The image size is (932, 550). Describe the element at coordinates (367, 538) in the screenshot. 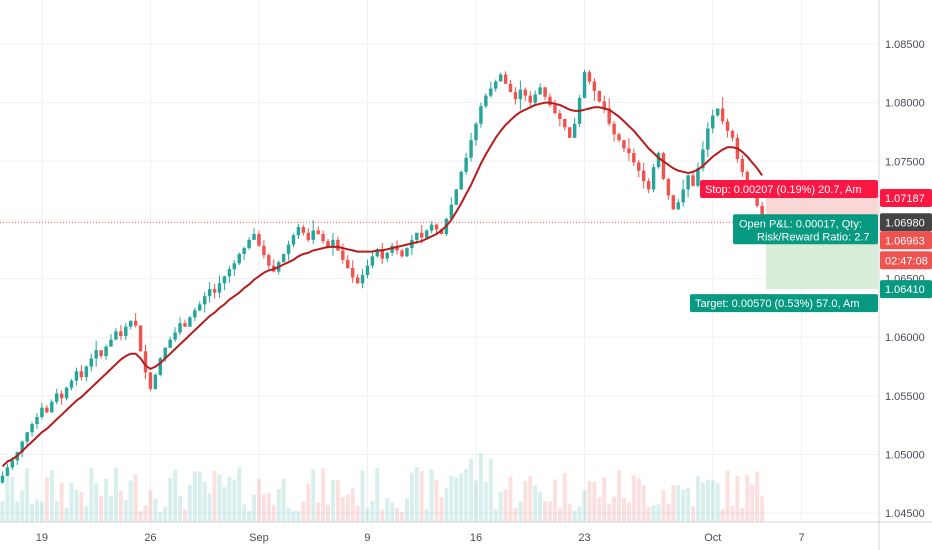

I see `x-tick-label: 9` at that location.